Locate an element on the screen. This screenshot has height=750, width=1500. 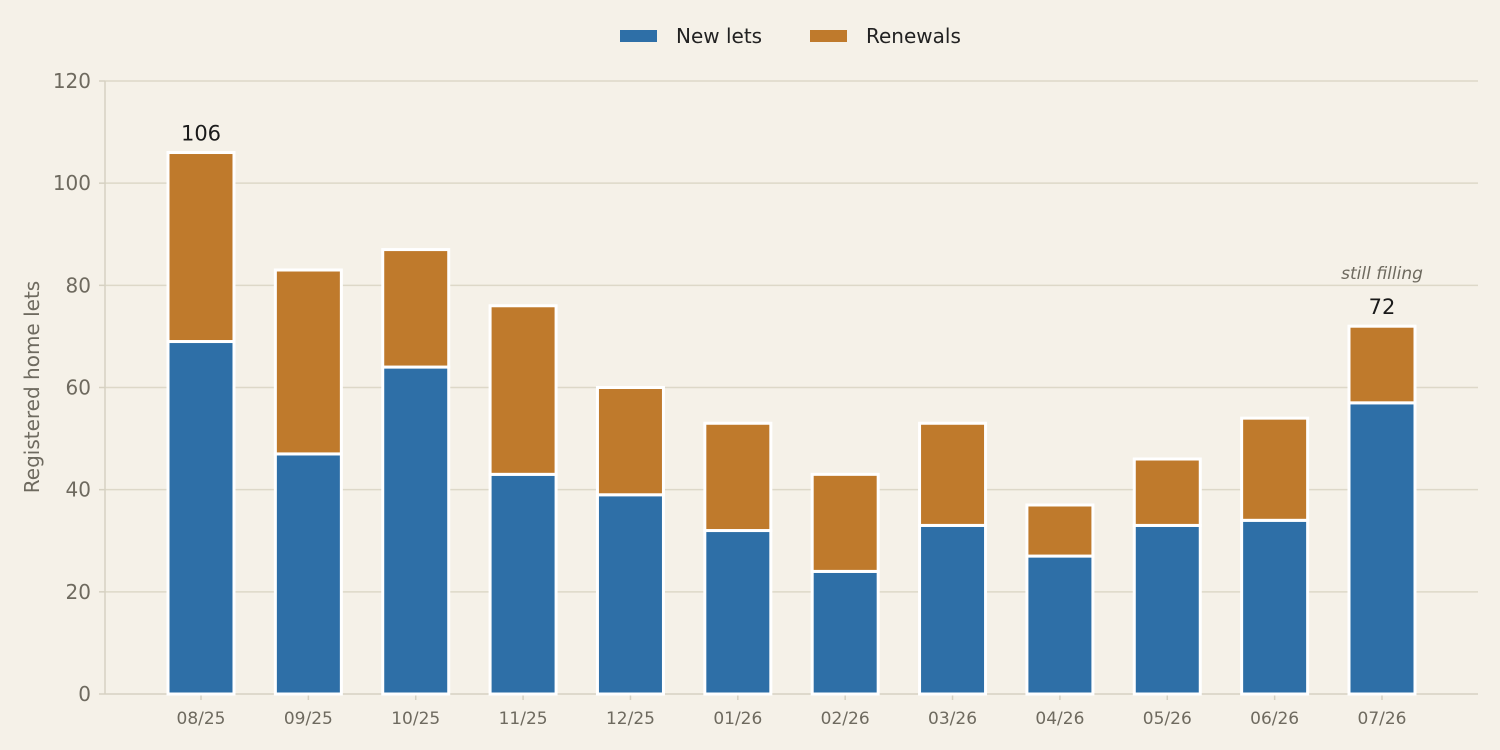
x-tick-label: 08/25 is located at coordinates (201, 719).